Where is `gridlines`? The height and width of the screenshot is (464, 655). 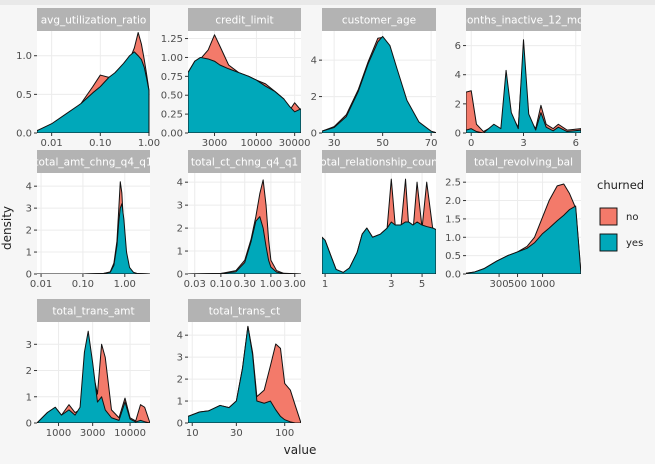 gridlines is located at coordinates (244, 223).